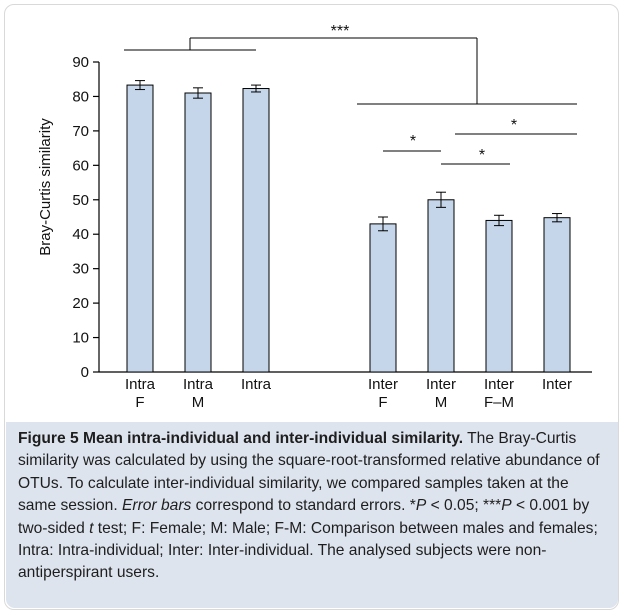 The image size is (625, 615). I want to click on y-tick-label: 30, so click(80, 269).